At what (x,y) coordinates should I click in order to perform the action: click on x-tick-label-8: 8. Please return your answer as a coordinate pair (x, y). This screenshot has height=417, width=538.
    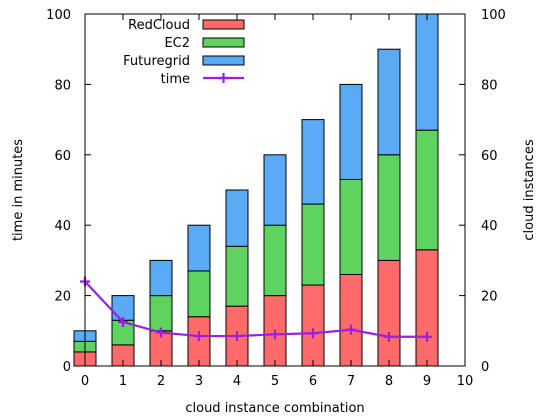
    Looking at the image, I should click on (389, 381).